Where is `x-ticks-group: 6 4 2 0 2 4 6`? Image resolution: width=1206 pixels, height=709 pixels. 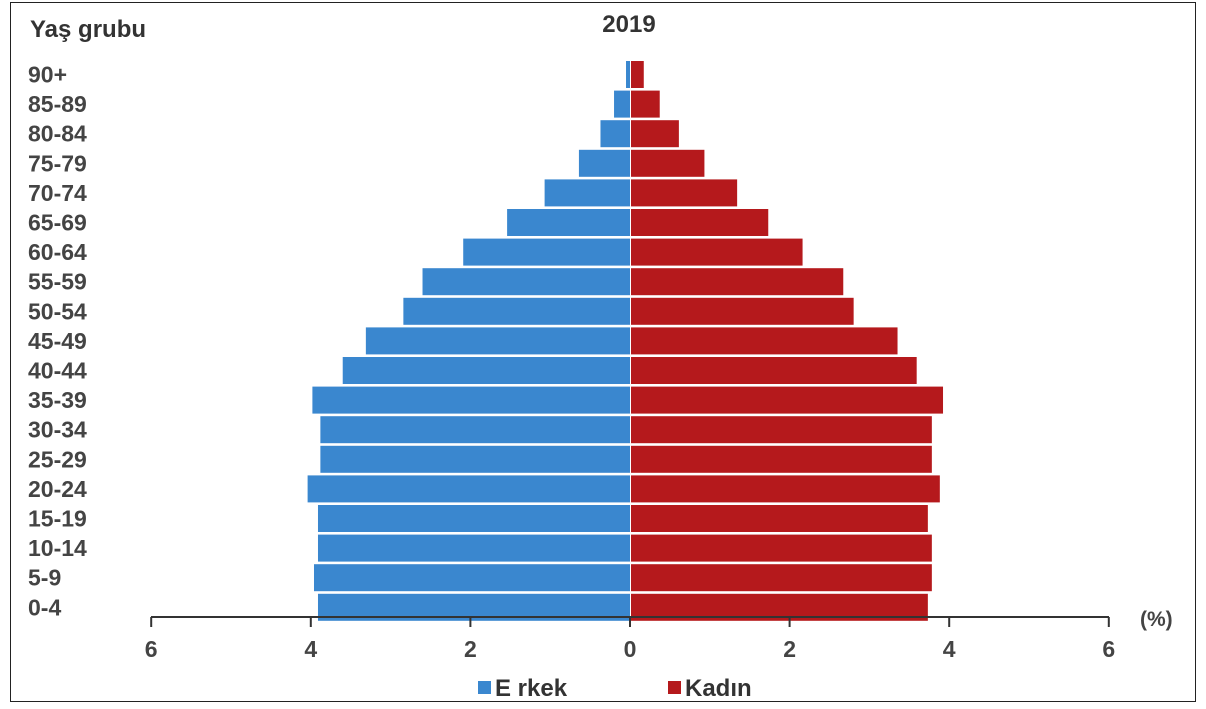
x-ticks-group: 6 4 2 0 2 4 6 is located at coordinates (630, 639).